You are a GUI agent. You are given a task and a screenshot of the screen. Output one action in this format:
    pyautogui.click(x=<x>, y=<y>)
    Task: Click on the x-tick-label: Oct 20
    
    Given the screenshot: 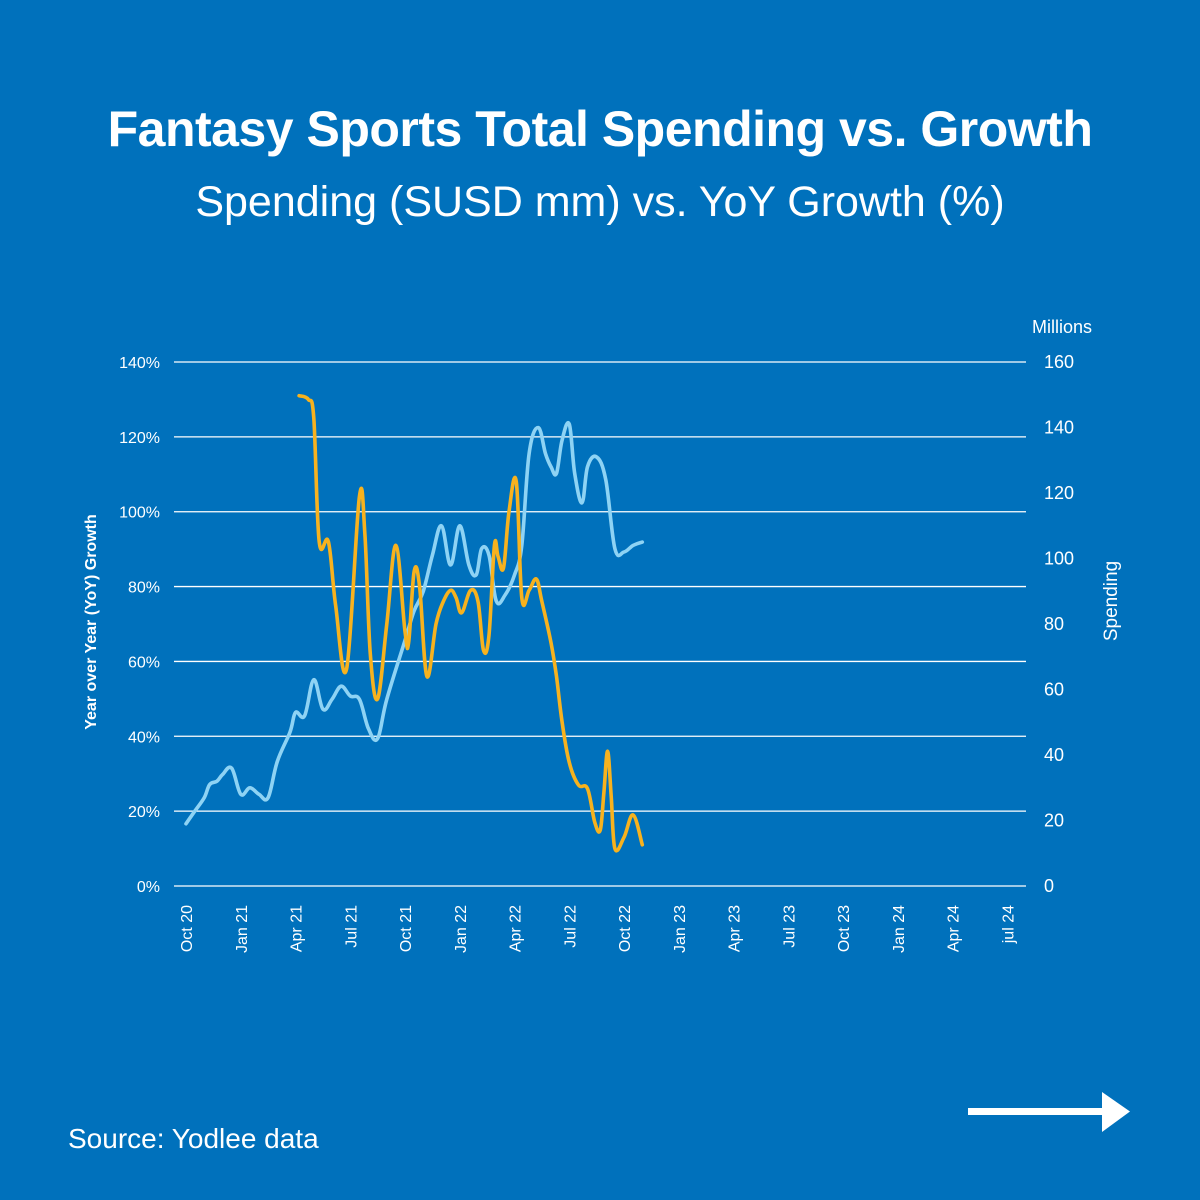 What is the action you would take?
    pyautogui.click(x=187, y=928)
    